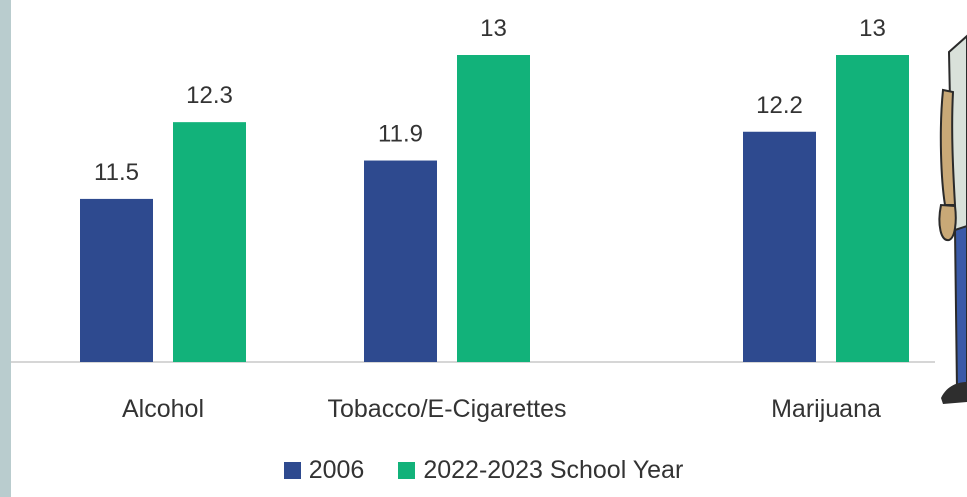 The image size is (967, 497). Describe the element at coordinates (947, 222) in the screenshot. I see `figure-hand` at that location.